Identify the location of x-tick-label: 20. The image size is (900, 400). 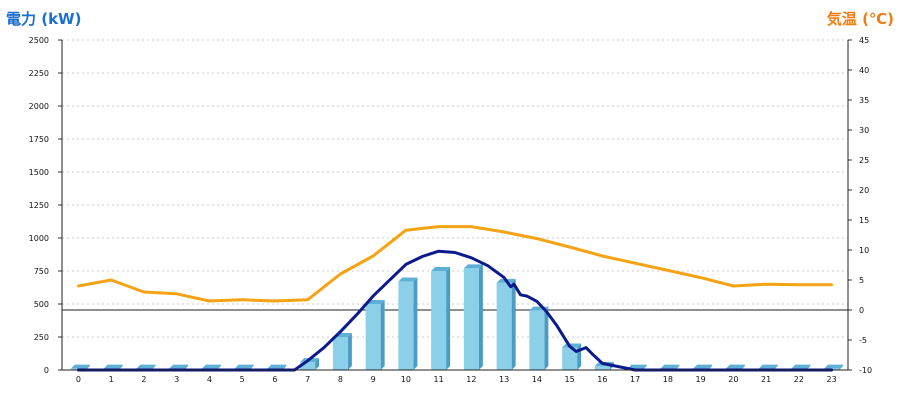
(733, 379).